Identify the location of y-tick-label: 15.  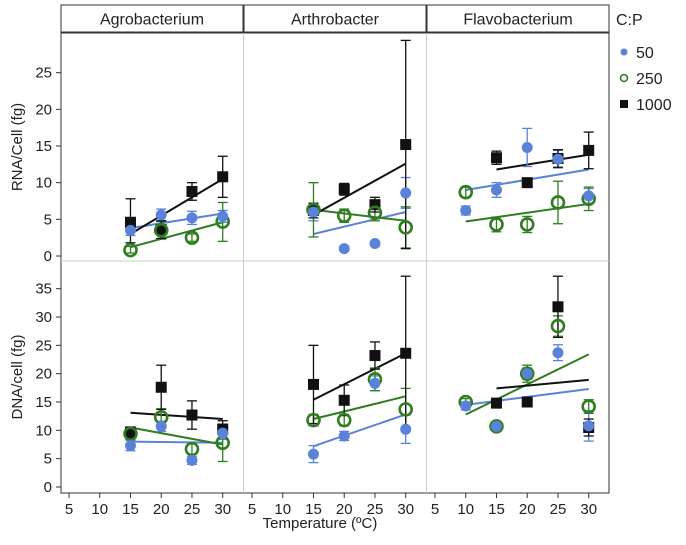
(43, 146).